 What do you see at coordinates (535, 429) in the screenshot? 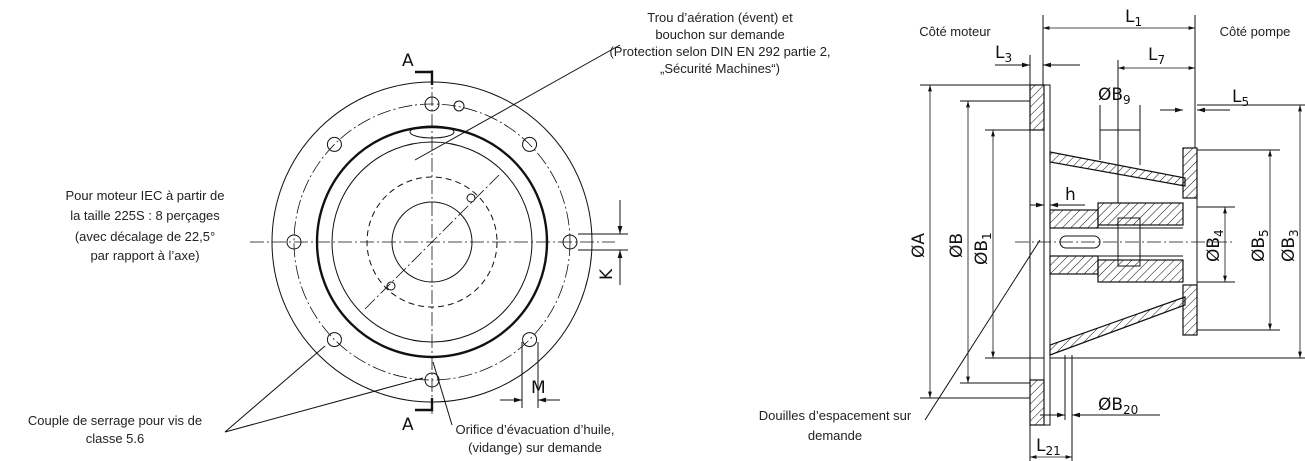
I see `label: Orifice d’évacuation d’huile,` at bounding box center [535, 429].